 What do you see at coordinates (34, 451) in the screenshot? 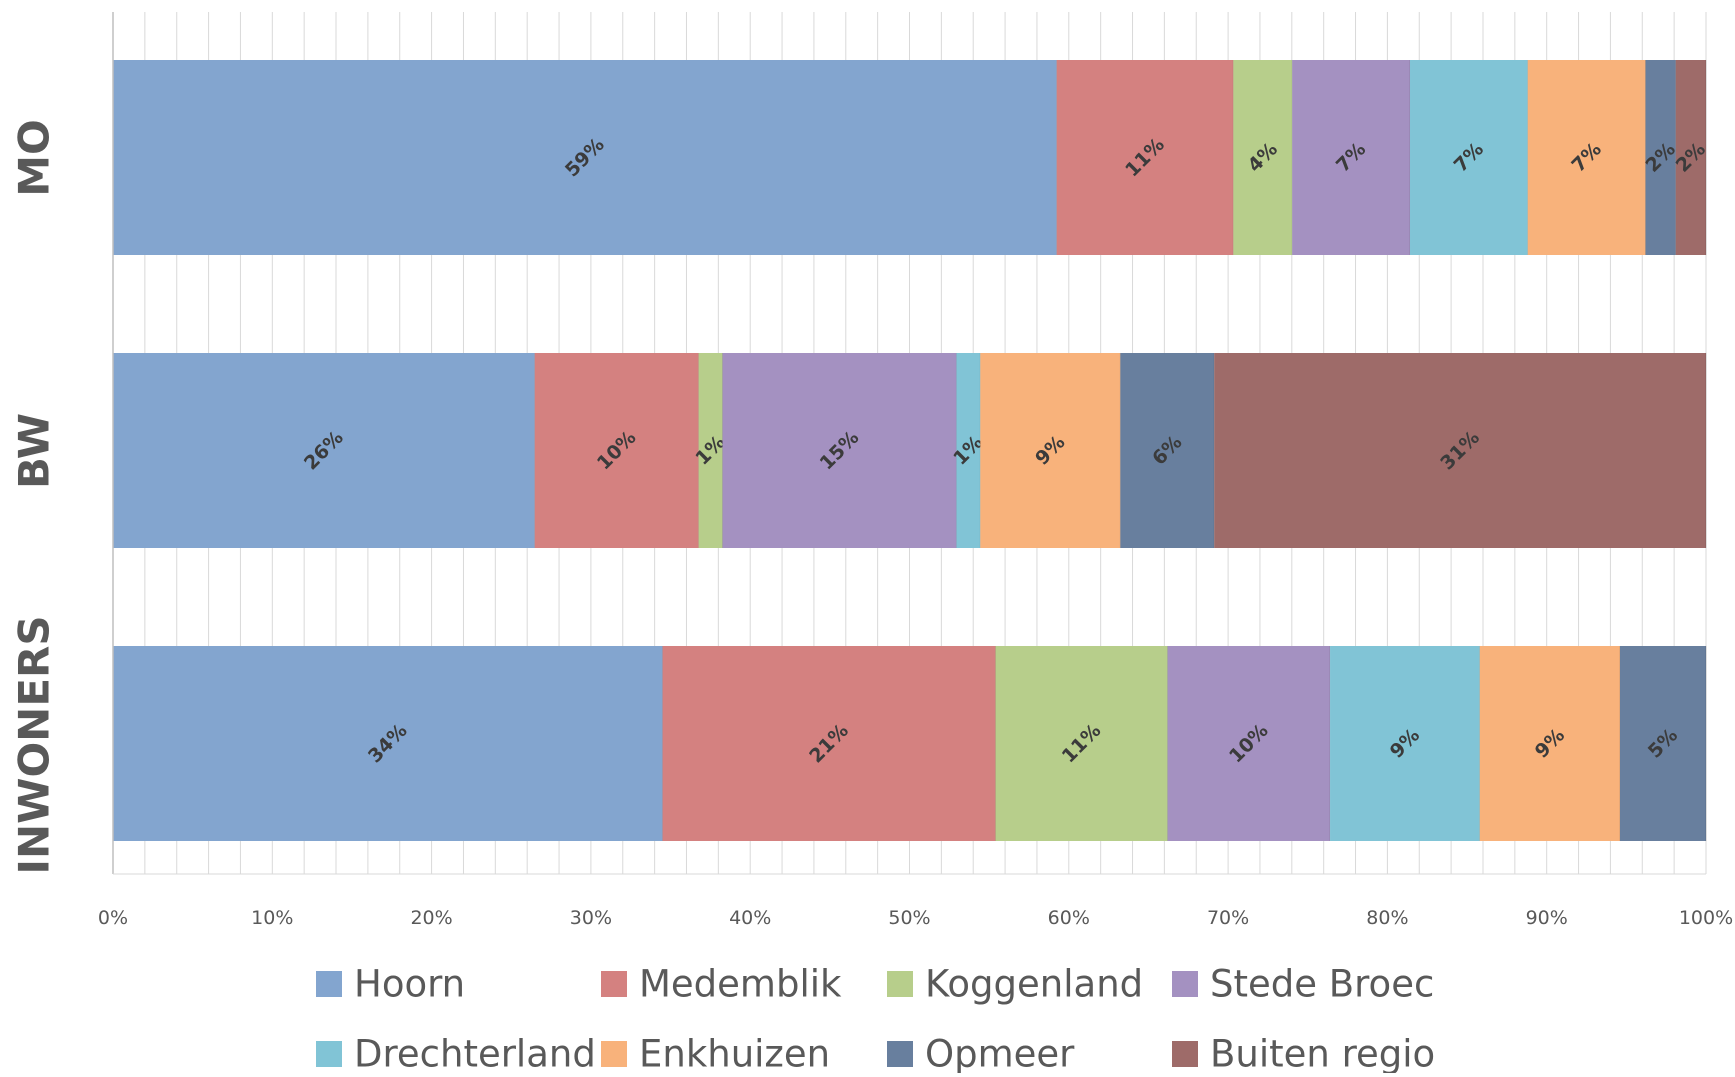
I see `category-label: BW` at bounding box center [34, 451].